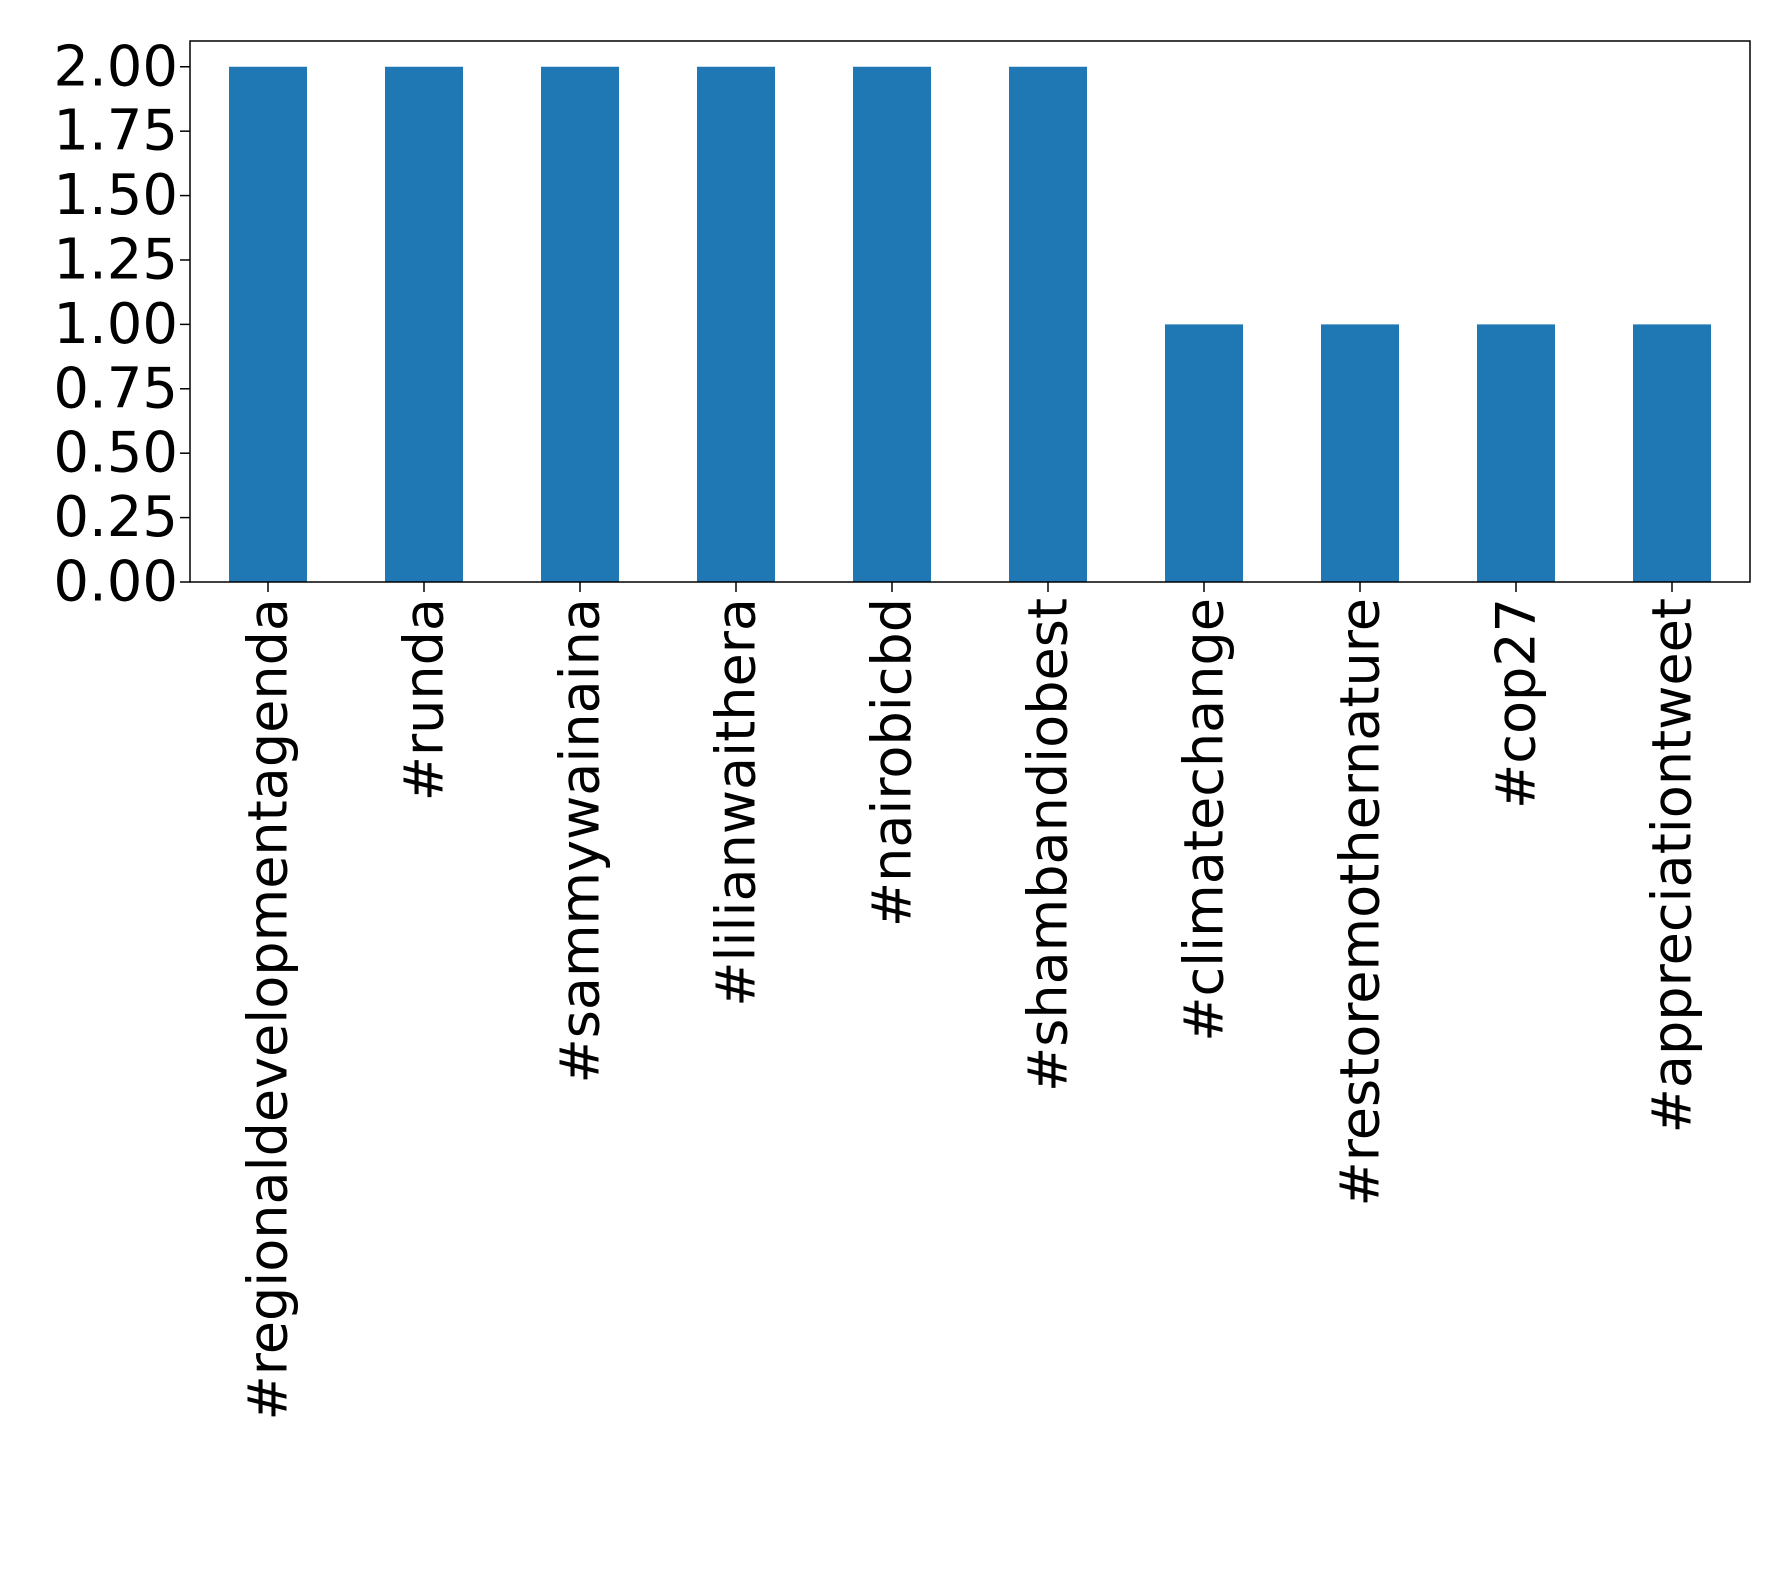  Describe the element at coordinates (1360, 902) in the screenshot. I see `x-tick-label-restoremothernature: #restoremothernature` at that location.